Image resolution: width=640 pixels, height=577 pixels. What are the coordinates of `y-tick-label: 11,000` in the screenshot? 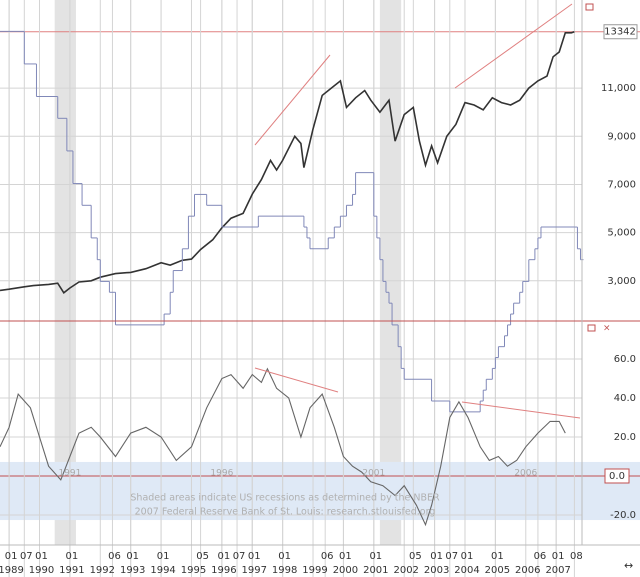 It's located at (618, 88).